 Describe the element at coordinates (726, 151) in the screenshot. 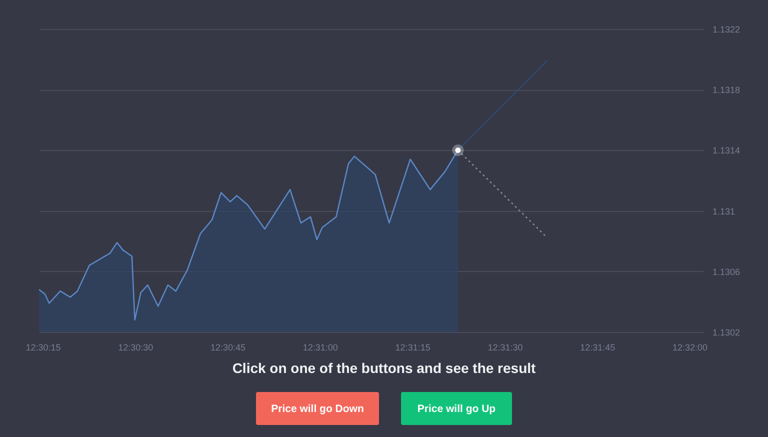

I see `y-tick-label: 1.1314` at that location.